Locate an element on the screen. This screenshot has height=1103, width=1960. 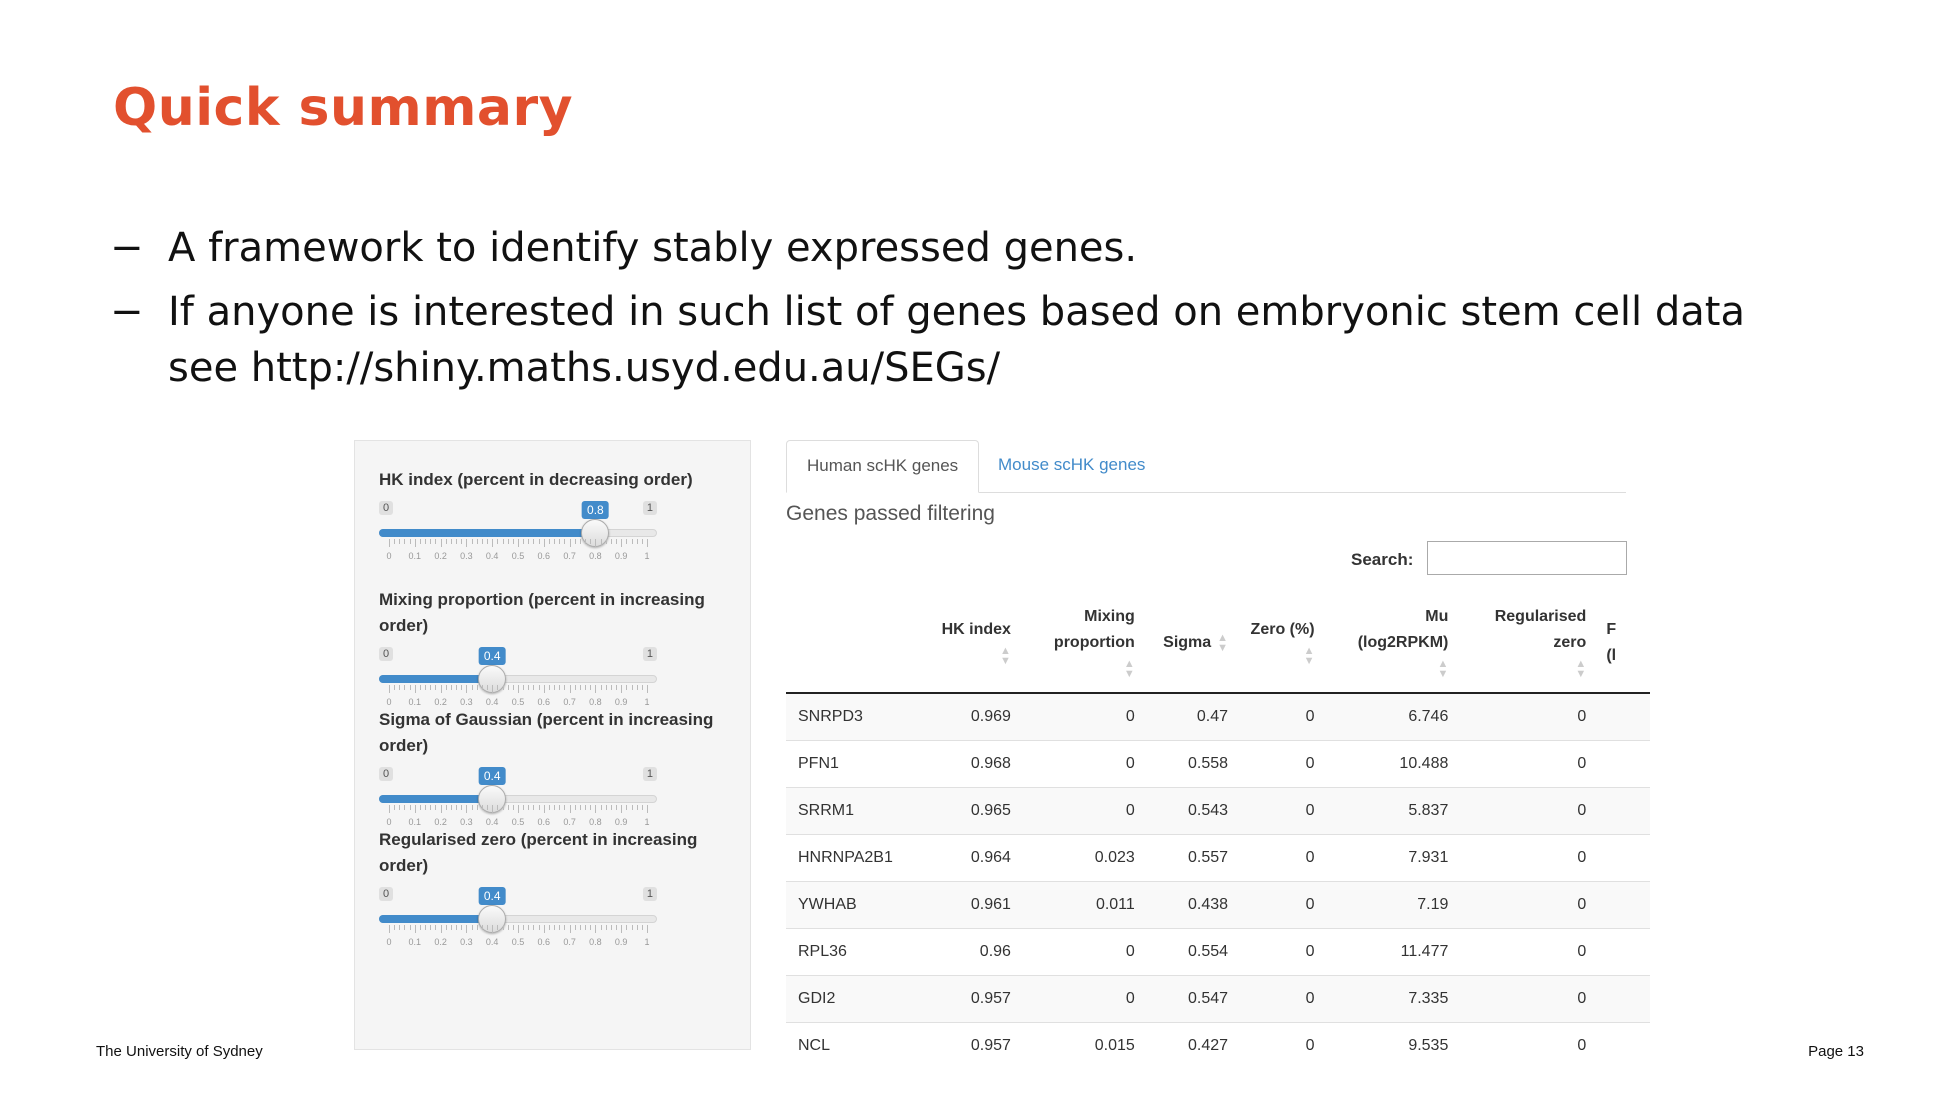
slider-min-label: 0 is located at coordinates (386, 508).